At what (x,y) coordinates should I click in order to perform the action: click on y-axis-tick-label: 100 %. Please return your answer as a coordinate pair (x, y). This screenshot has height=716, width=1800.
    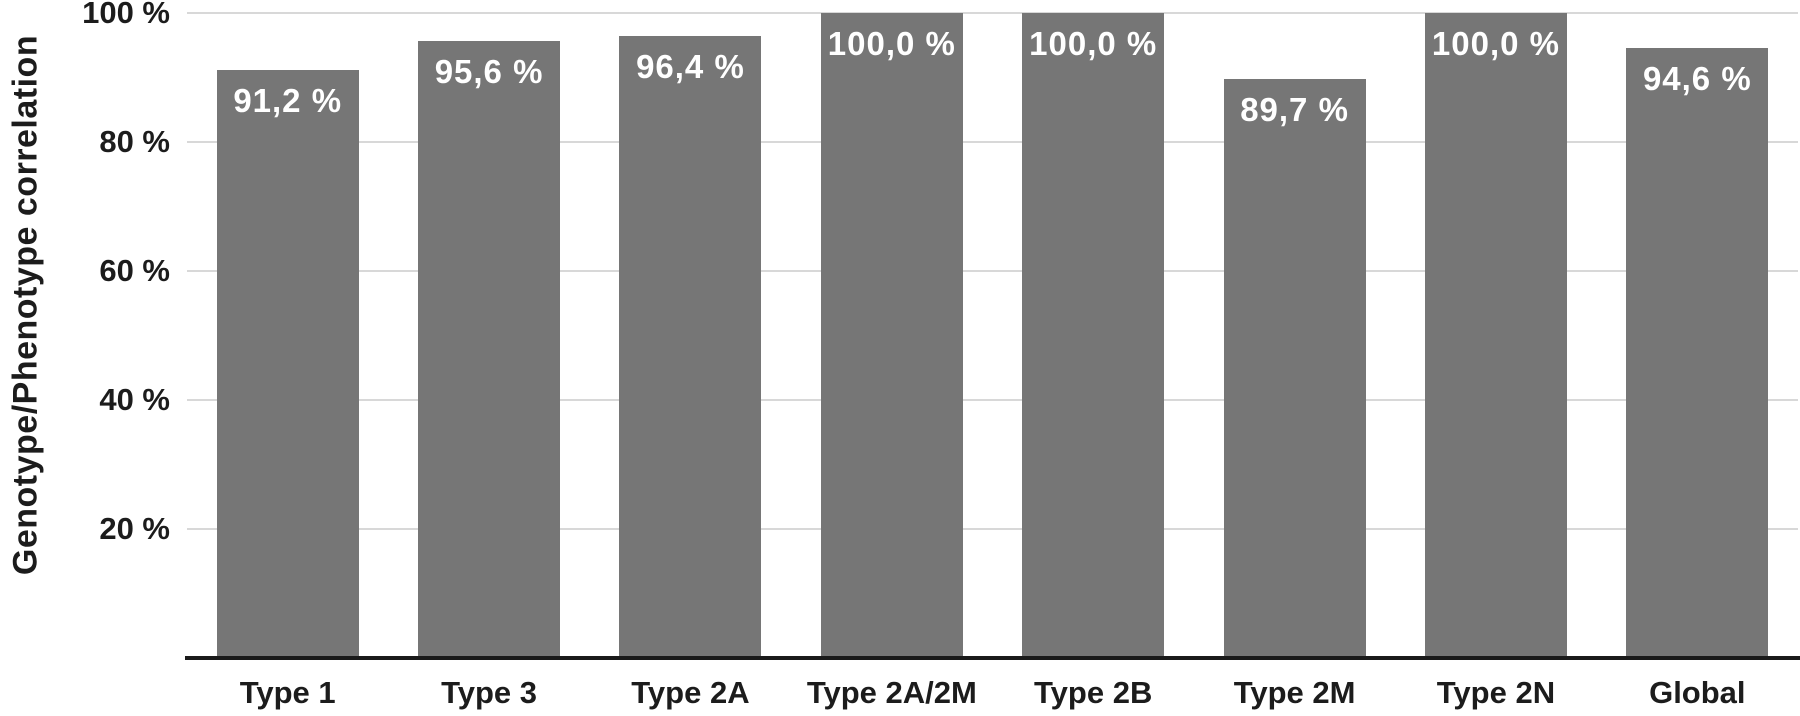
    Looking at the image, I should click on (126, 15).